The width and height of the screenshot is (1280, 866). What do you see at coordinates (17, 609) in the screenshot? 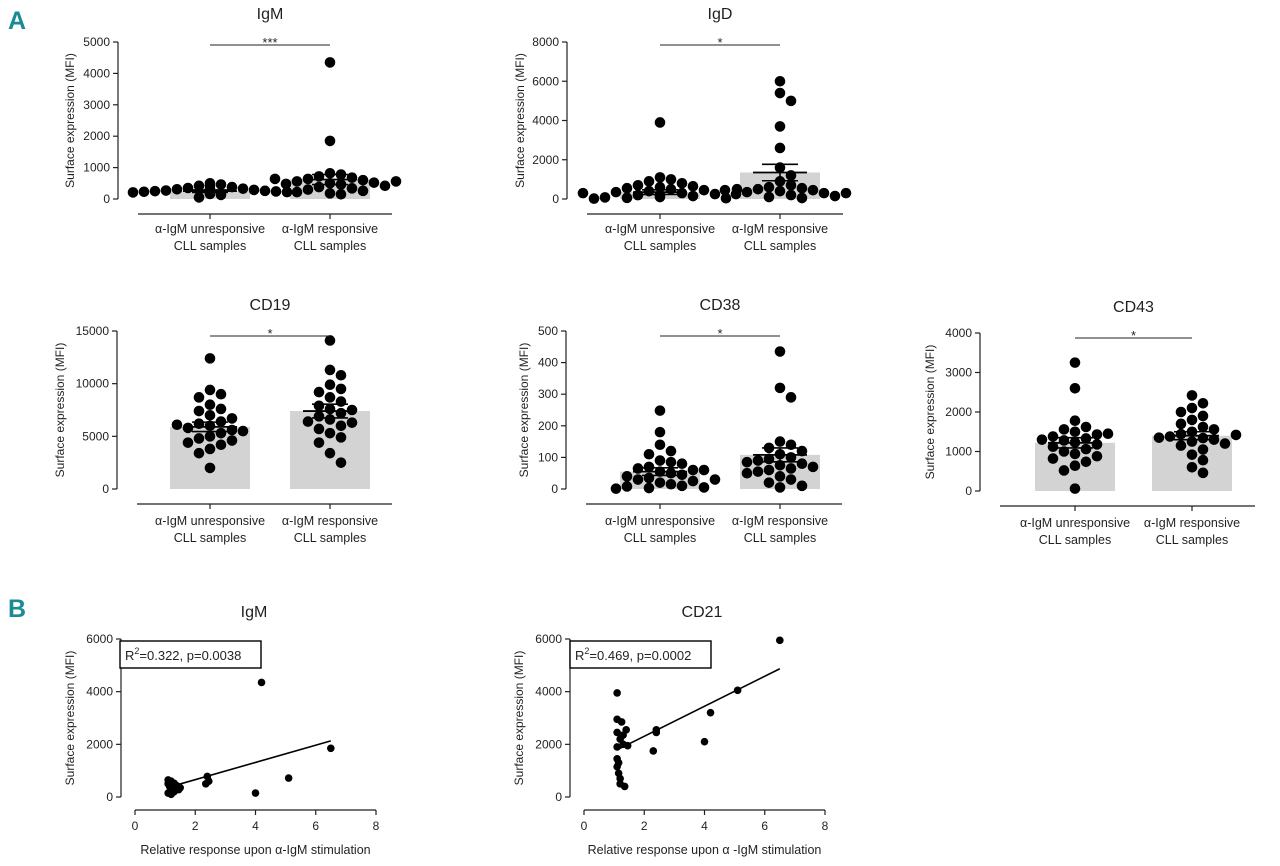
I see `panel-label-b: B` at bounding box center [17, 609].